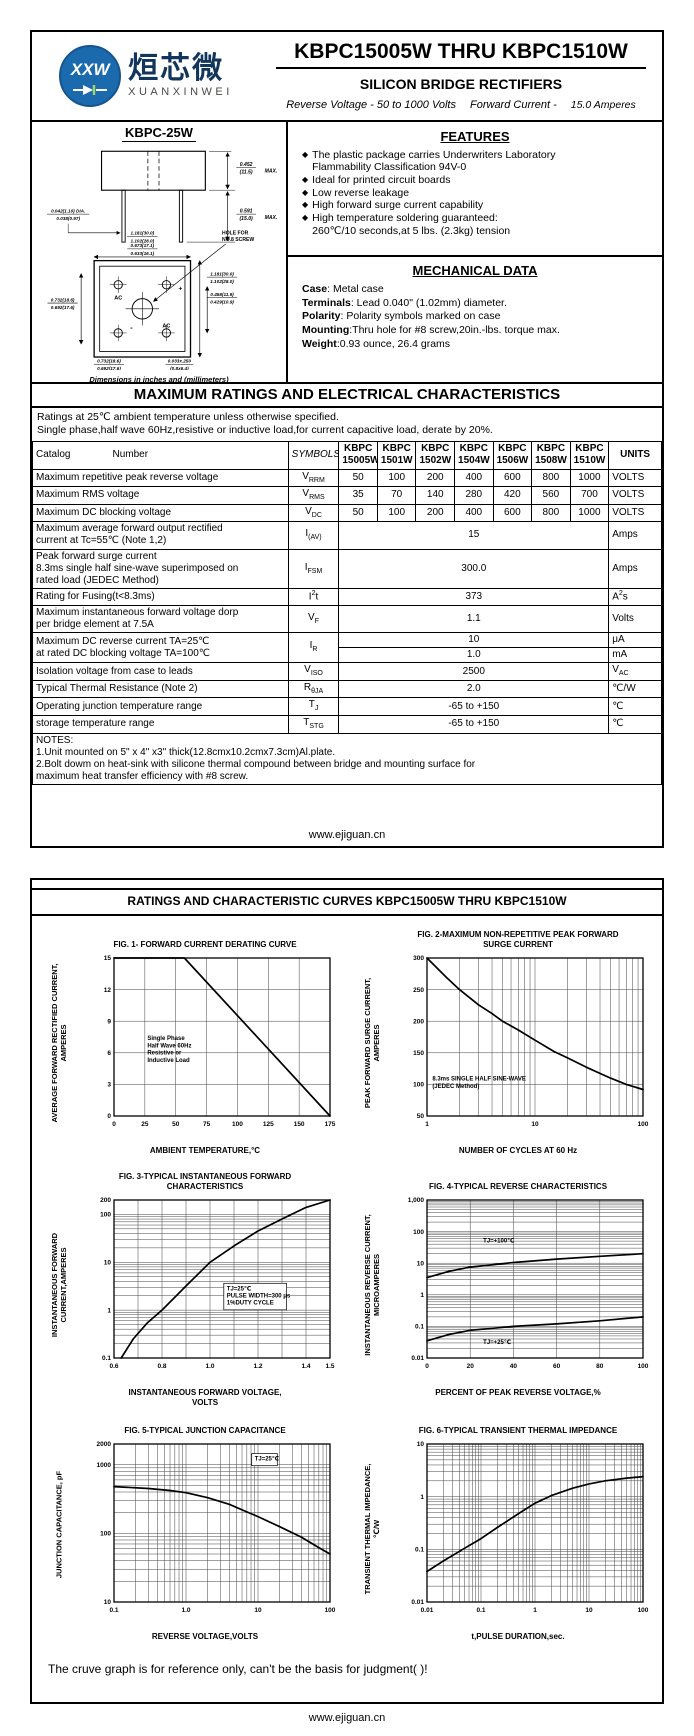  What do you see at coordinates (512, 513) in the screenshot?
I see `value-cell: 600` at bounding box center [512, 513].